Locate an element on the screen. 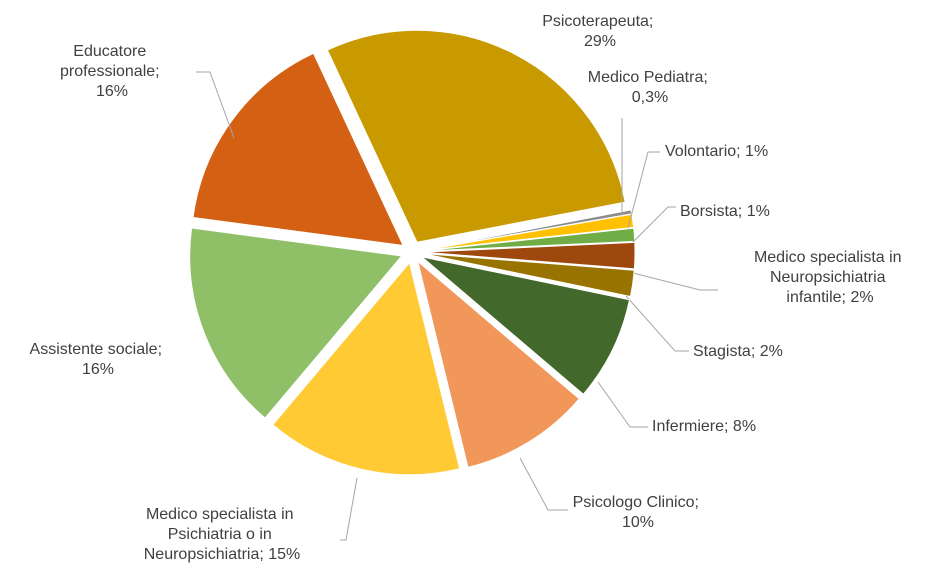  data-label: Borsista; 1% is located at coordinates (725, 211).